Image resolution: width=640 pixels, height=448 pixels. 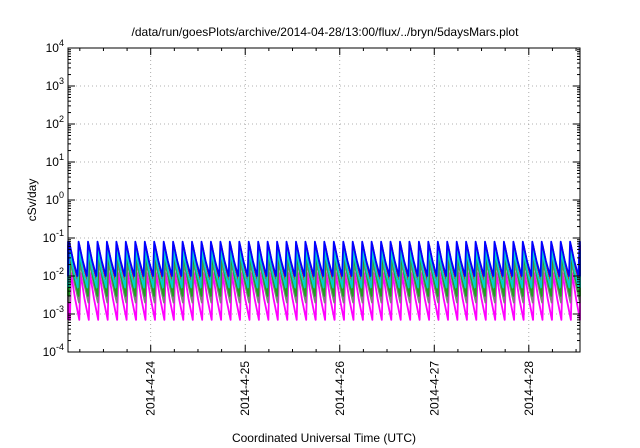 I want to click on y-tick-label: 10⁻¹, so click(x=53, y=236).